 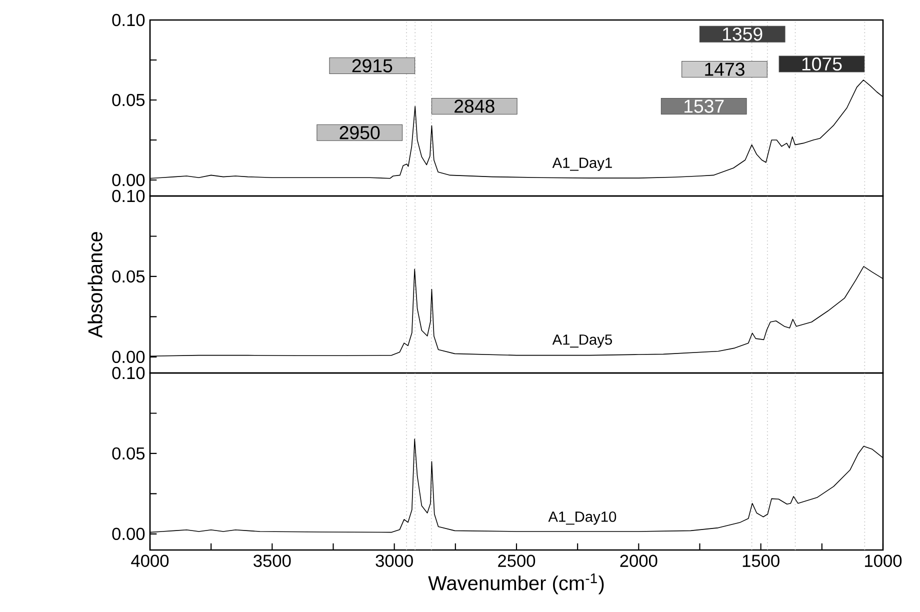 I want to click on x-tick-label: 2000, so click(x=639, y=560).